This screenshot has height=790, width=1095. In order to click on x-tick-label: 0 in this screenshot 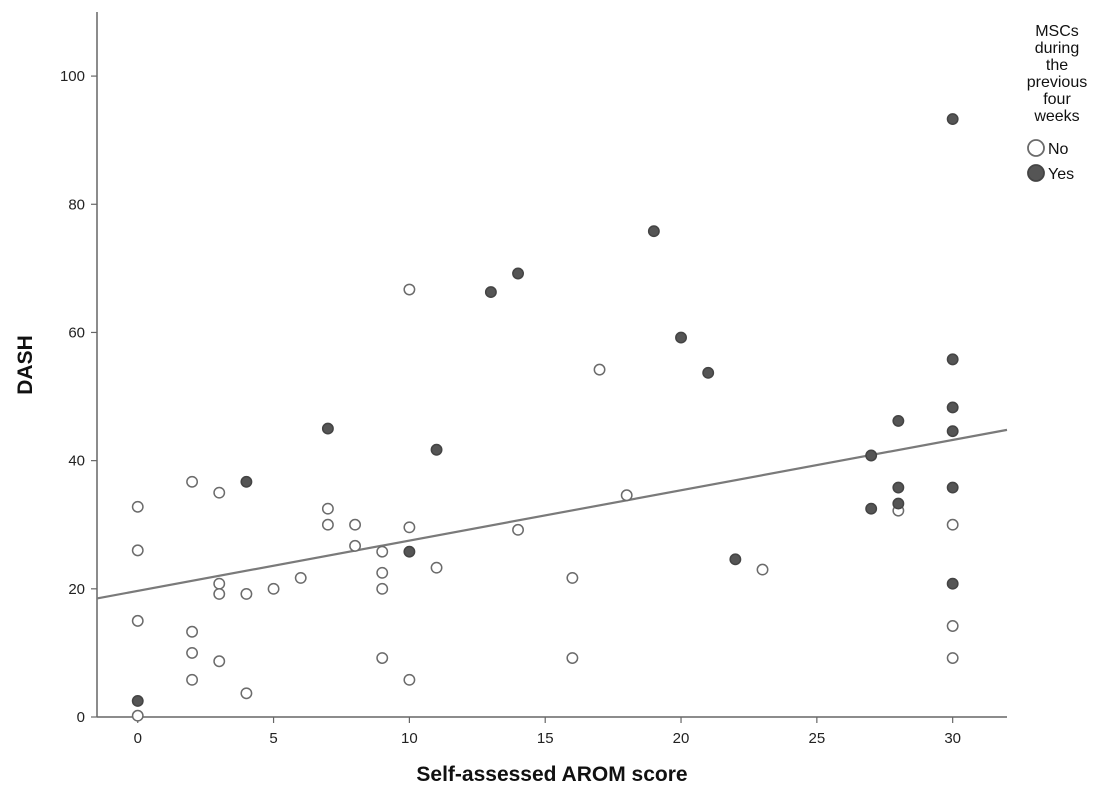, I will do `click(138, 738)`.